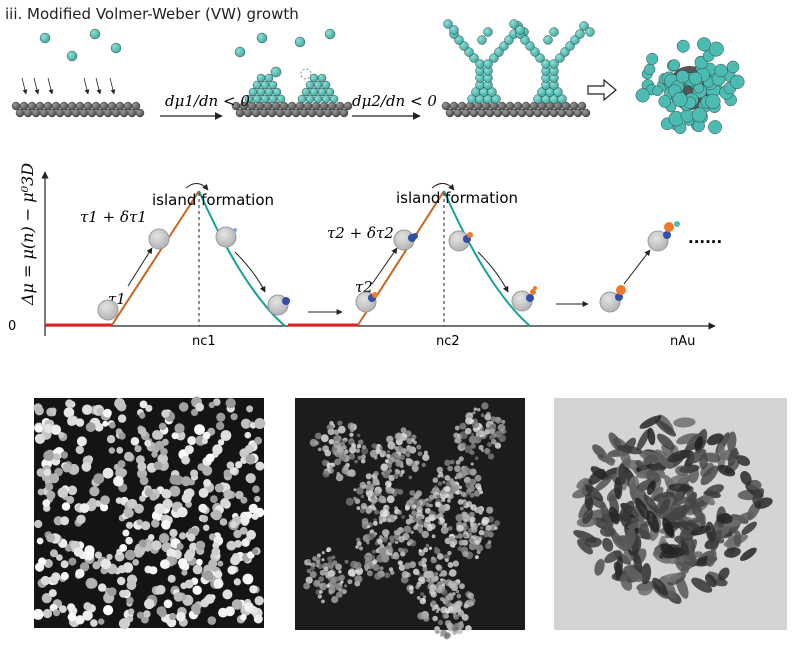 This screenshot has width=799, height=646. Describe the element at coordinates (388, 271) in the screenshot. I see `seed-particles` at that location.